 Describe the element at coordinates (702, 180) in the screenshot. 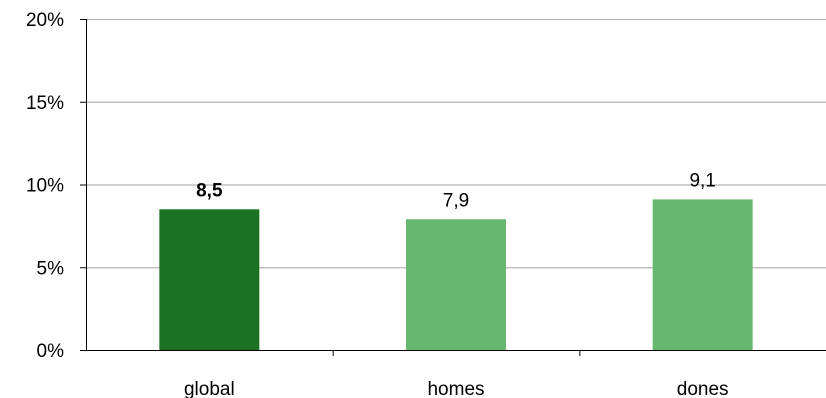

I see `data-label-dones: 9,1` at that location.